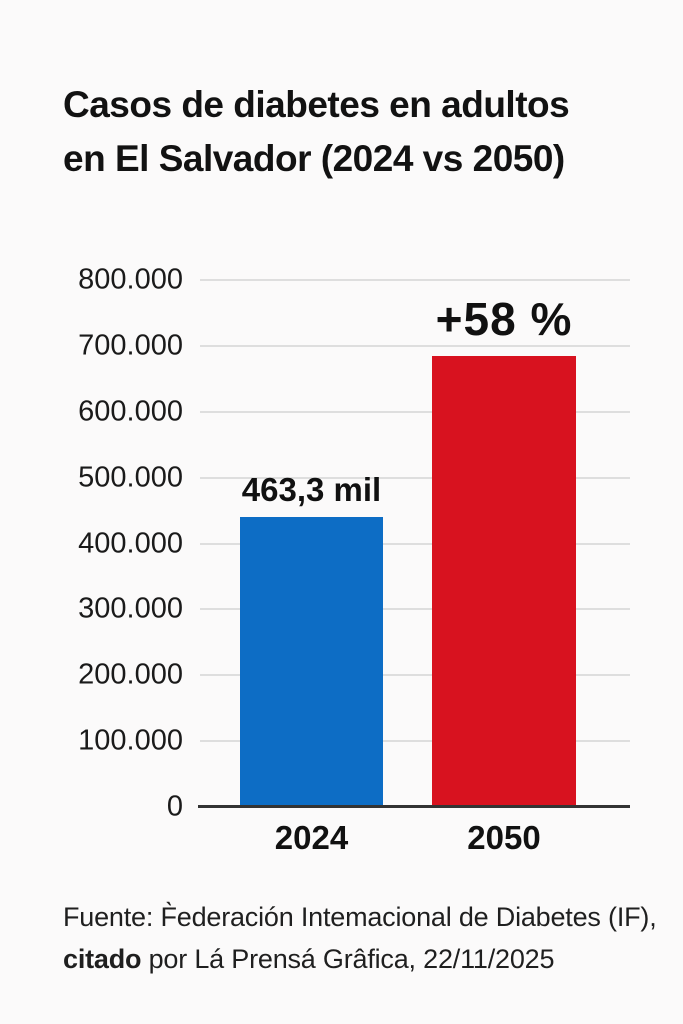 The height and width of the screenshot is (1024, 683). I want to click on y-axis-tick-label-200.000: 200.000, so click(130, 674).